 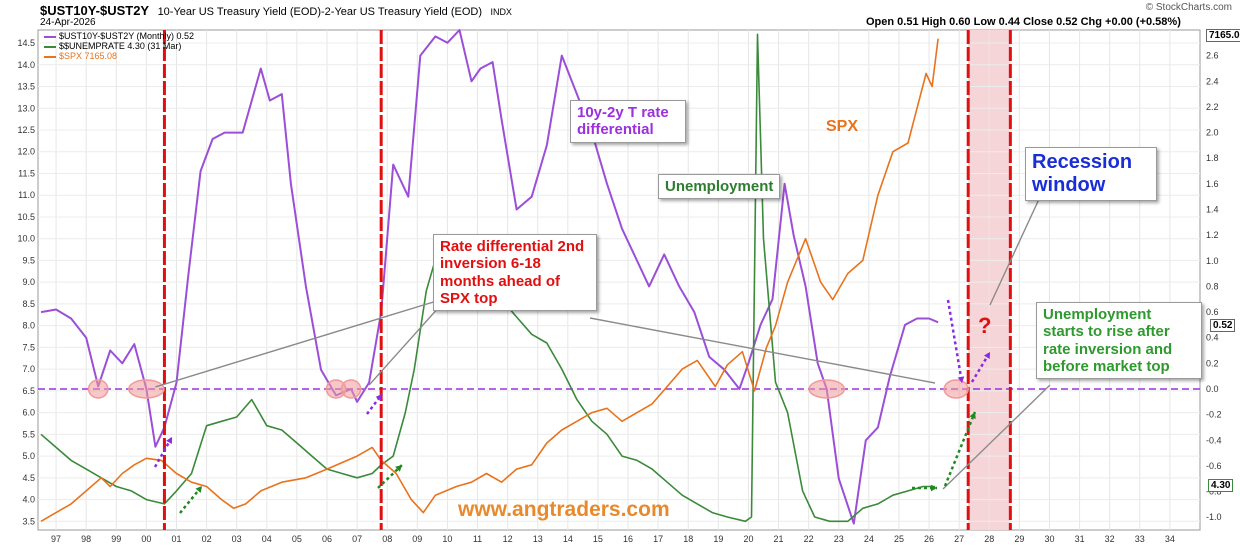 I want to click on spread-price-tag: 0.52, so click(x=1223, y=325).